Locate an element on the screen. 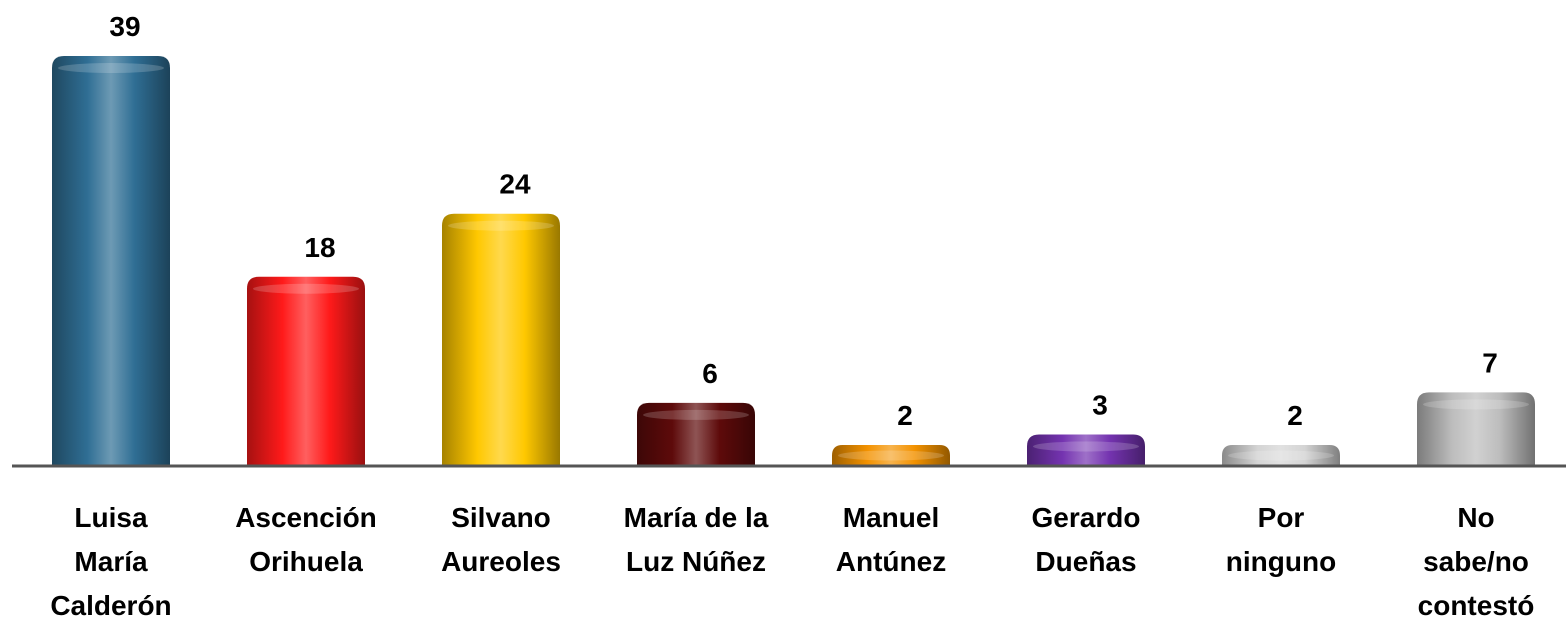 The width and height of the screenshot is (1566, 620). x-tick-label: Por ninguno is located at coordinates (1281, 539).